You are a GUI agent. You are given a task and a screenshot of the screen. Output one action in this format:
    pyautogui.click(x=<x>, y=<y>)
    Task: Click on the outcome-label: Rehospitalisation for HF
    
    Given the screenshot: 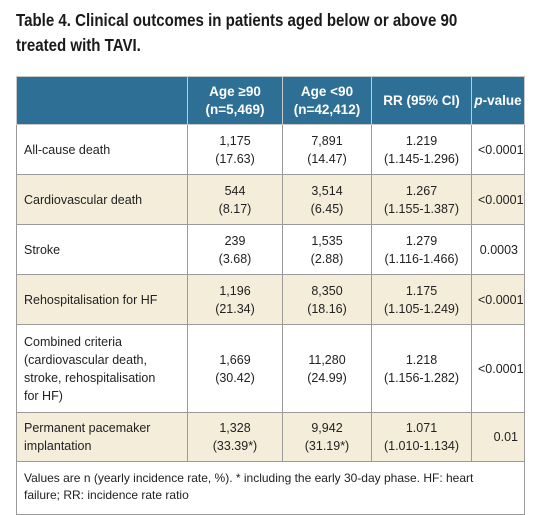 What is the action you would take?
    pyautogui.click(x=102, y=299)
    